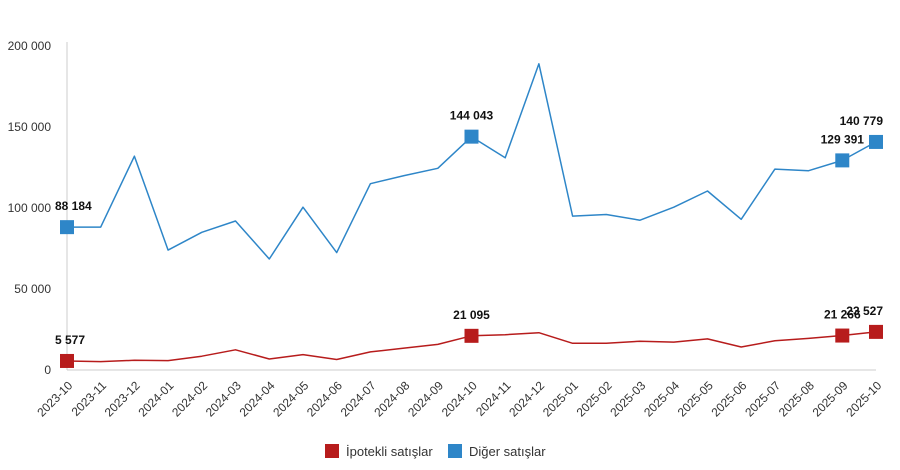 This screenshot has width=900, height=470. I want to click on x-tick-label: 2024-05, so click(290, 398).